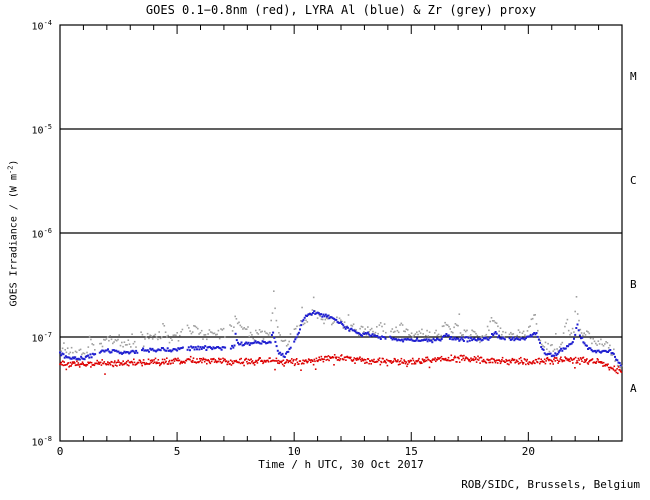  I want to click on y-tick-label: 10⁻⁴, so click(41, 26).